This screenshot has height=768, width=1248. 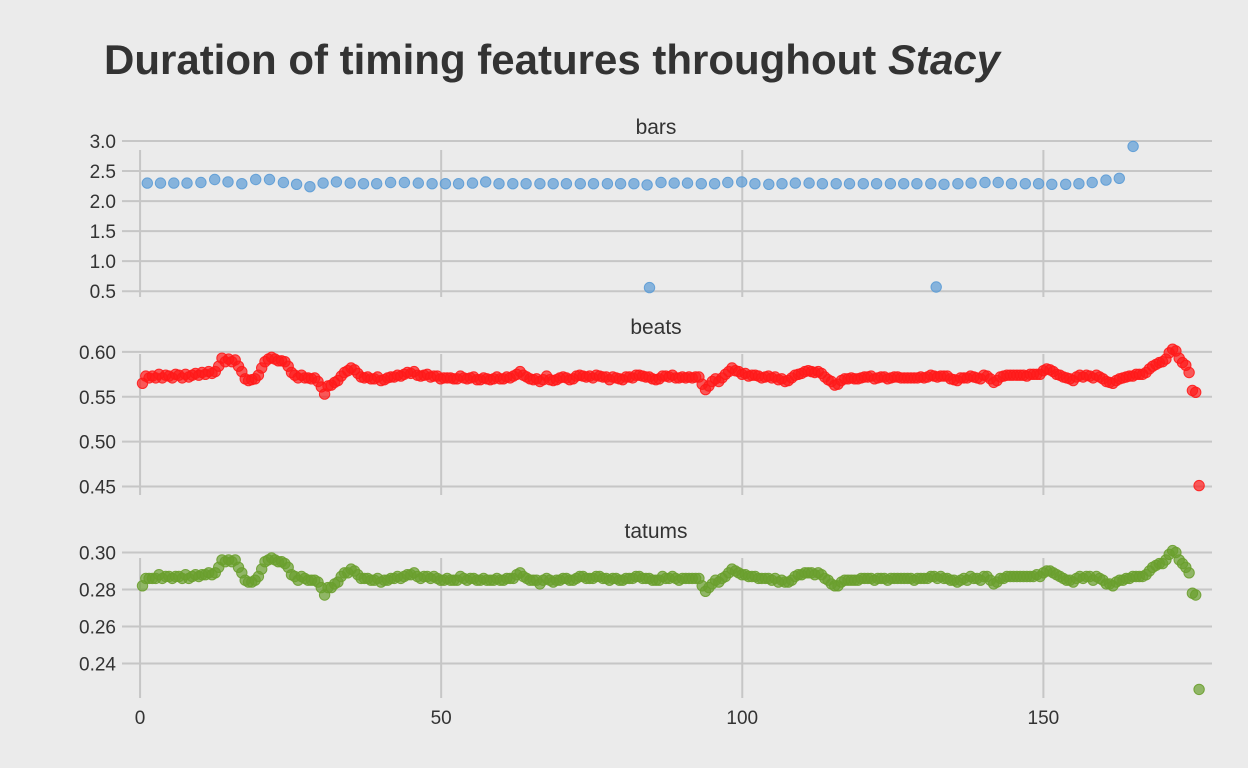 I want to click on y-axis-beats: 0.45 0.50 0.55 0.60, so click(x=97, y=421).